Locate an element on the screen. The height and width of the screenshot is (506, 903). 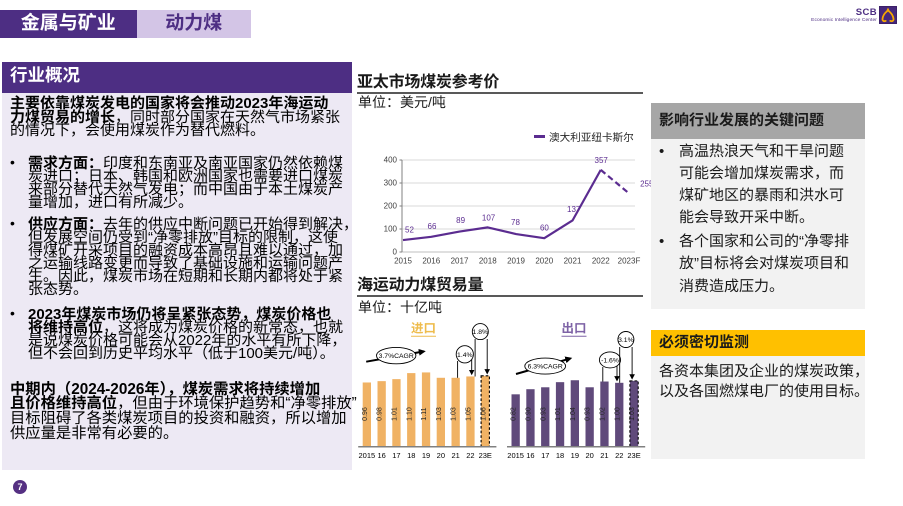
svg-text: 0.98 is located at coordinates (380, 414).